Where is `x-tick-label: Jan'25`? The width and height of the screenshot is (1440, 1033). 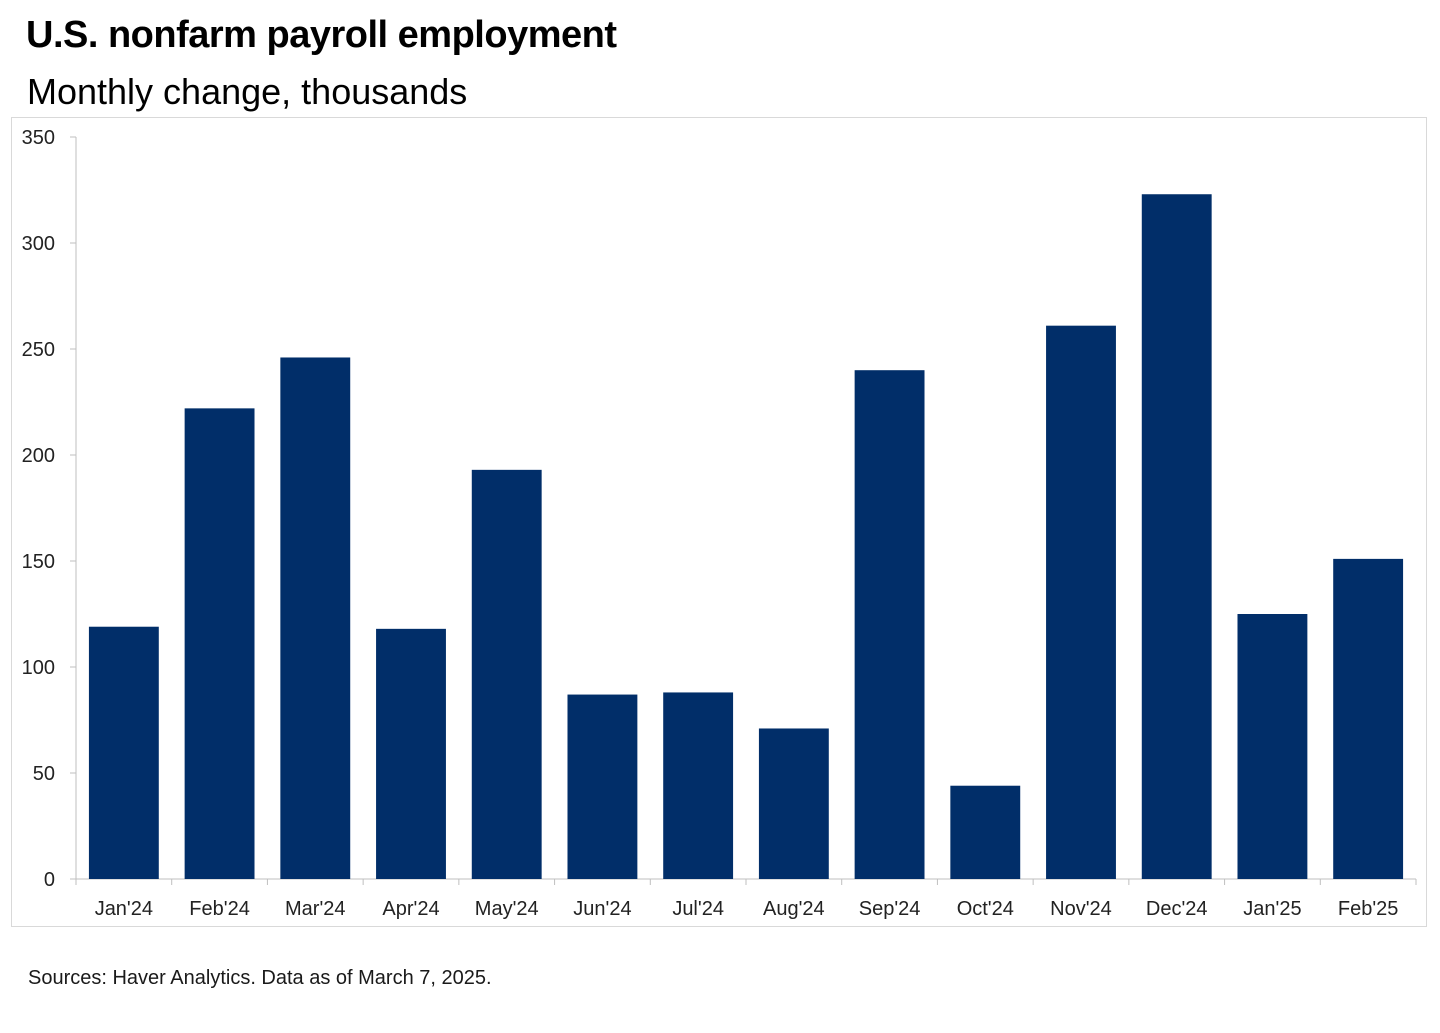
x-tick-label: Jan'25 is located at coordinates (1272, 909).